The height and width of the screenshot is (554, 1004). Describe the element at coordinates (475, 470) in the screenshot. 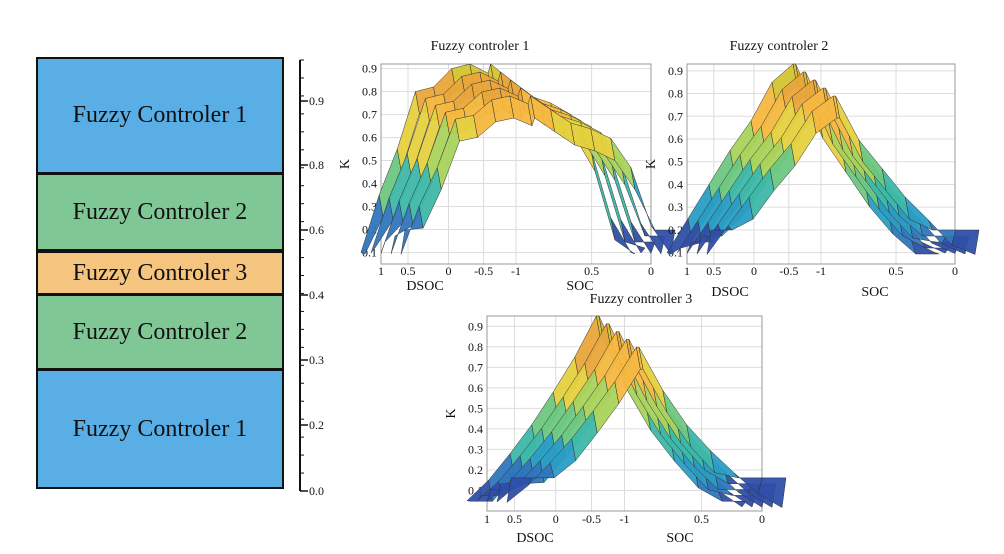

I see `y-tick-label: 0.2` at that location.